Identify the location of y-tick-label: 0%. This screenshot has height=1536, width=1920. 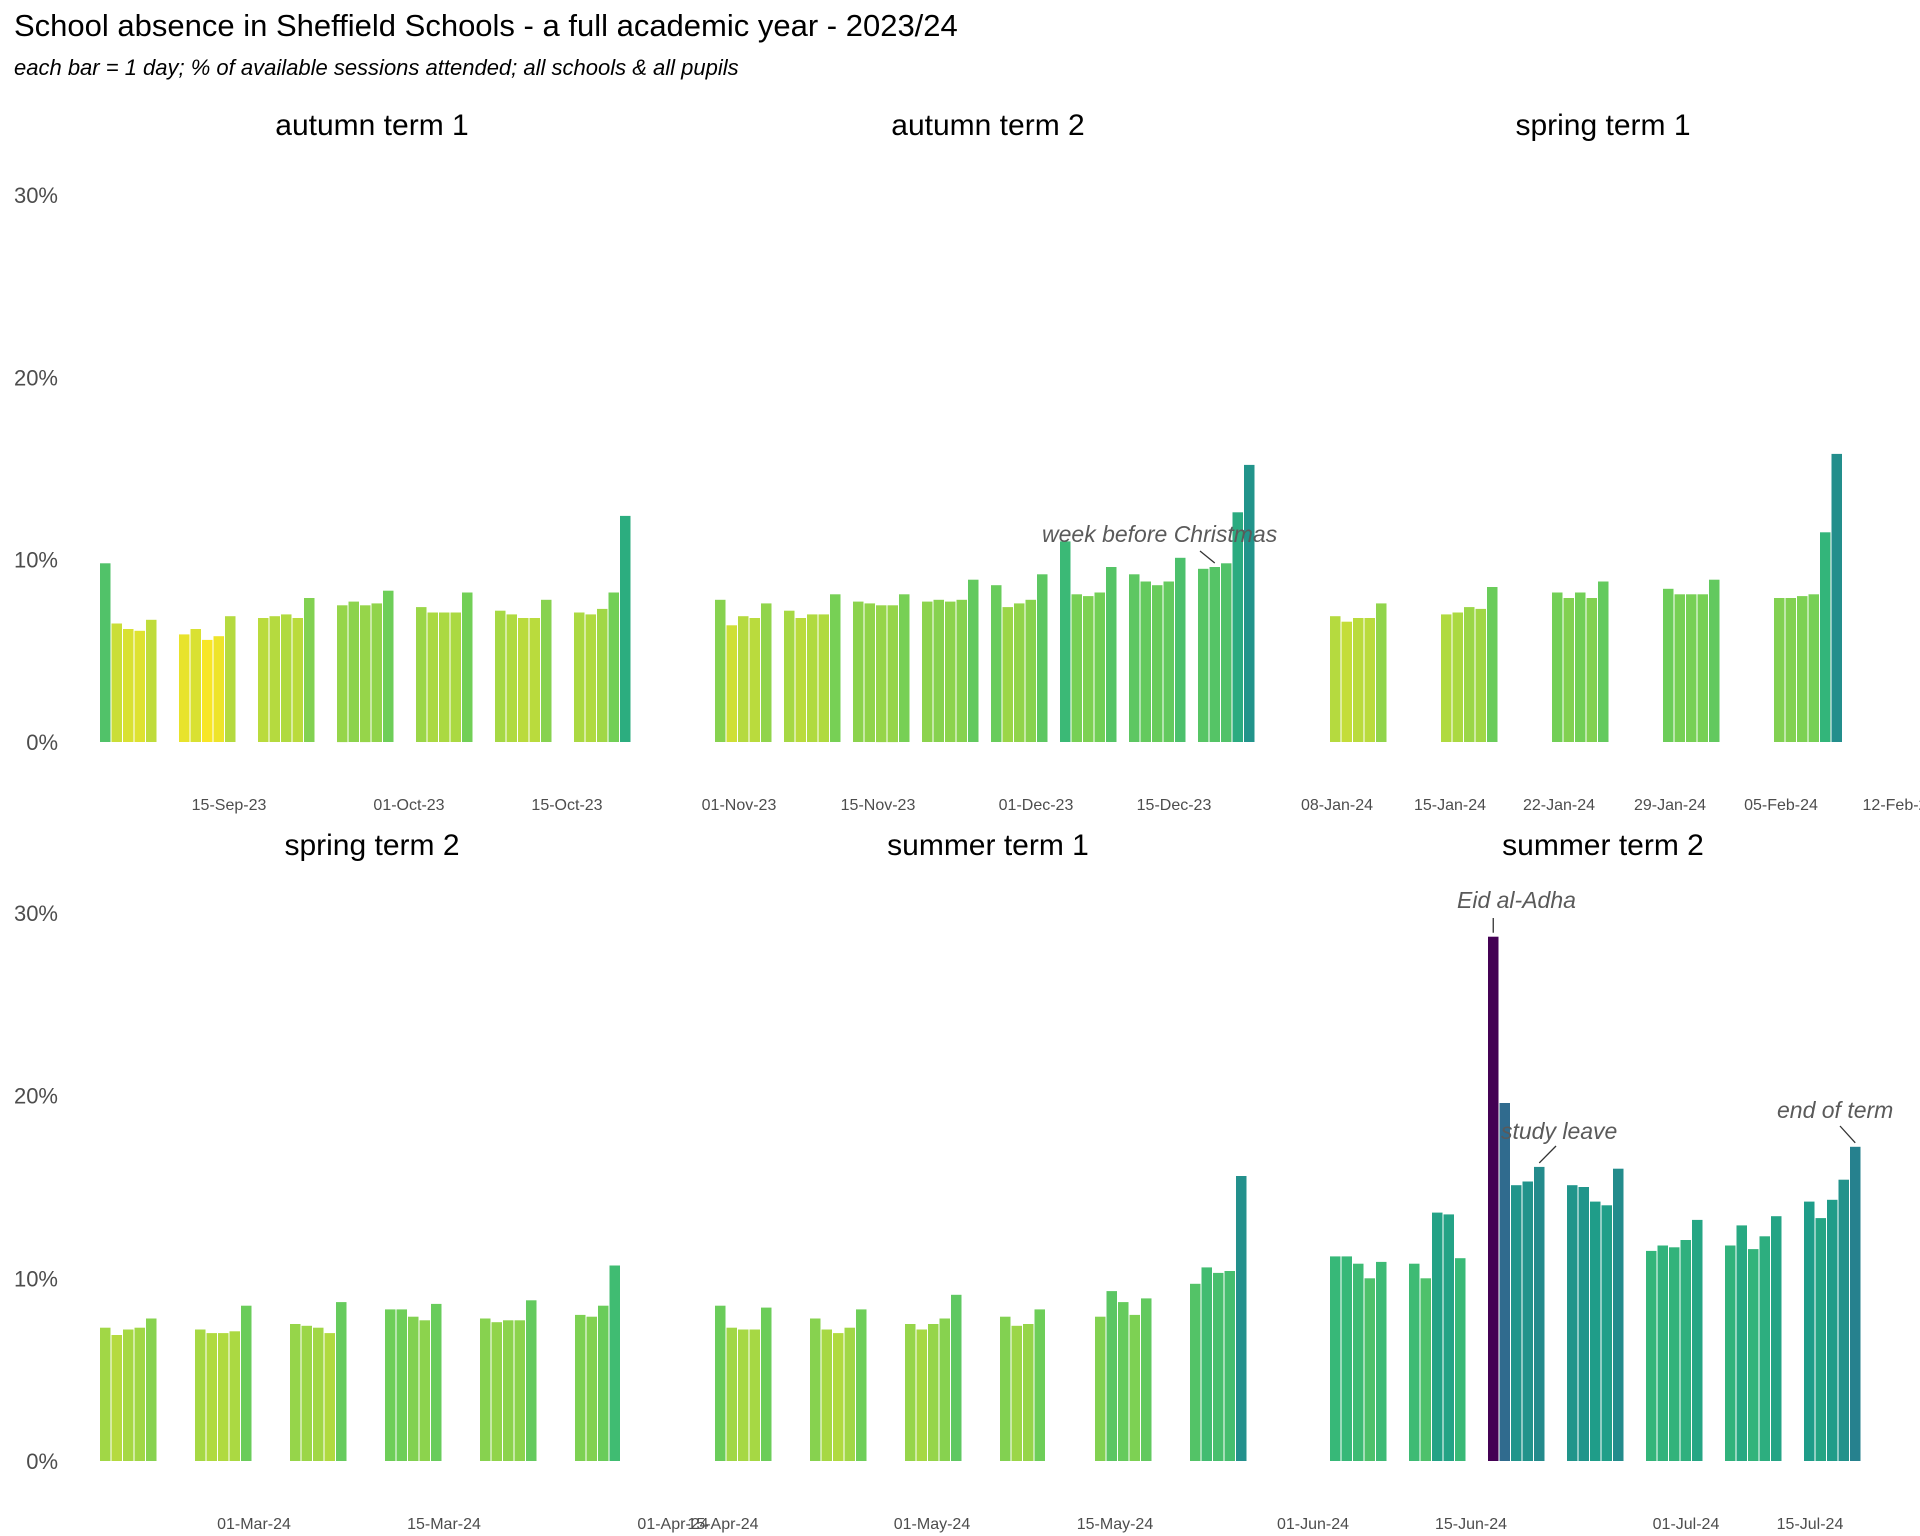
(42, 1461).